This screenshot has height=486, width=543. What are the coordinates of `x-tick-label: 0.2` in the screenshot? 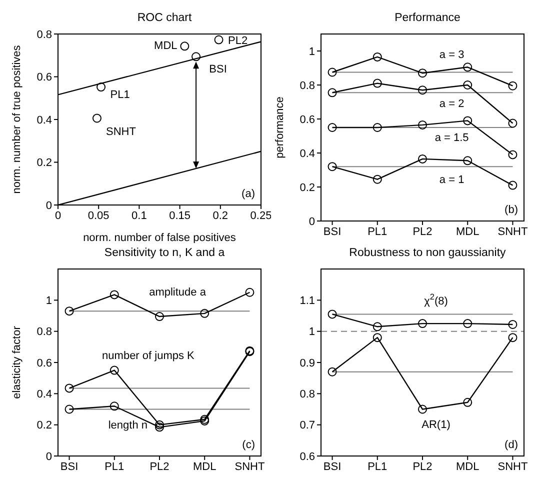 It's located at (220, 216).